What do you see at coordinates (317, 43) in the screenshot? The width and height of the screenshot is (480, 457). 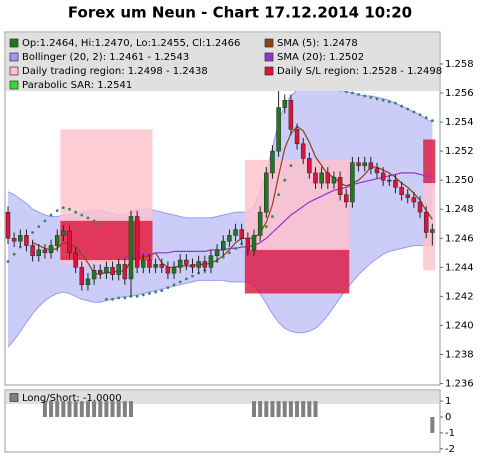 I see `legend-label: SMA (5): 1.2478` at bounding box center [317, 43].